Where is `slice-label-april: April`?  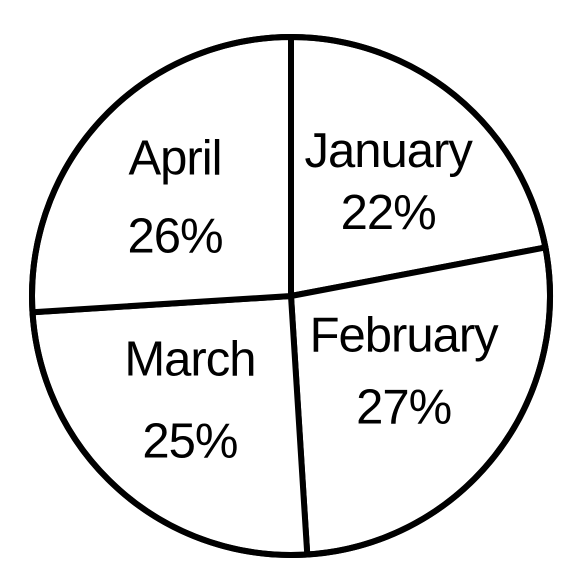 slice-label-april: April is located at coordinates (174, 158).